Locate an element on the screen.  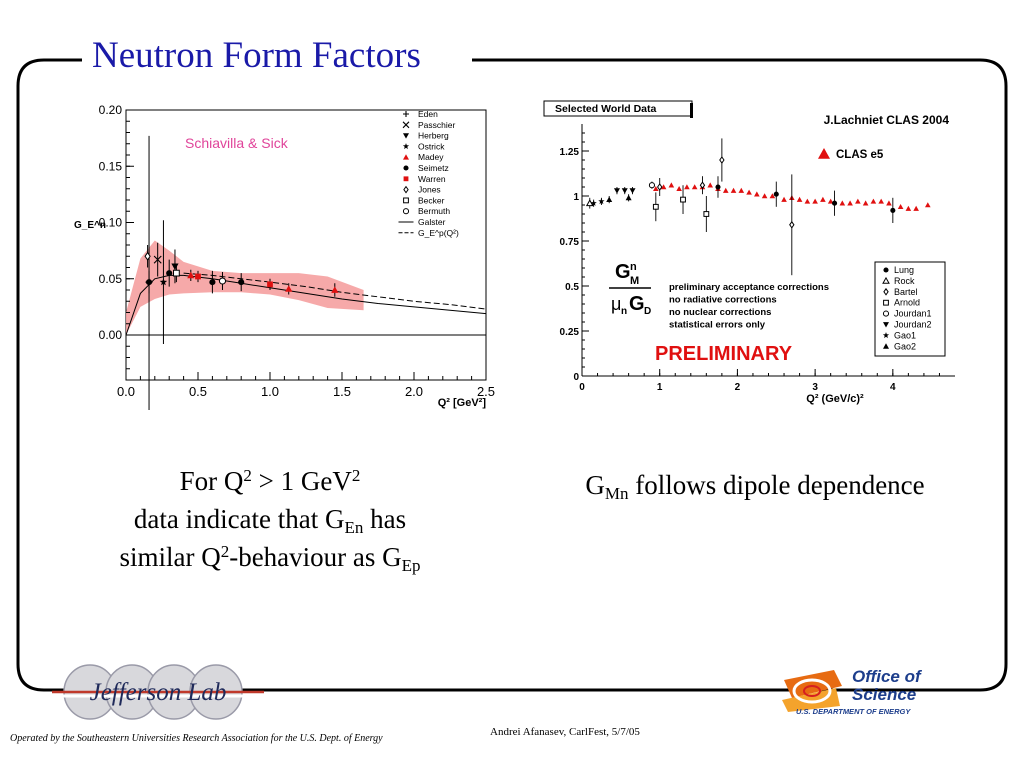
page-title: Neutron Form Factors is located at coordinates (256, 55).